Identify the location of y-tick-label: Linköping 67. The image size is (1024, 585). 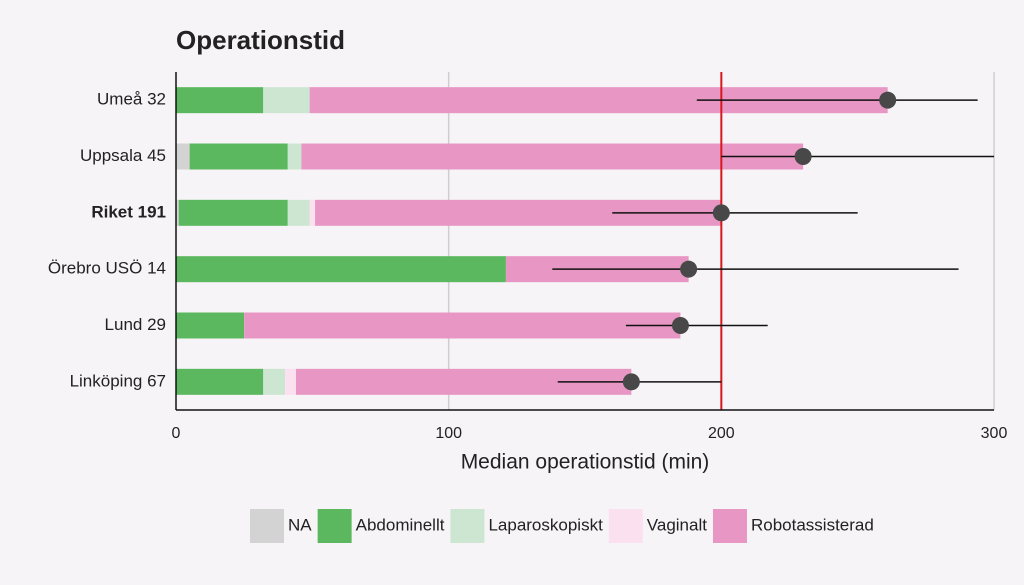
(118, 380).